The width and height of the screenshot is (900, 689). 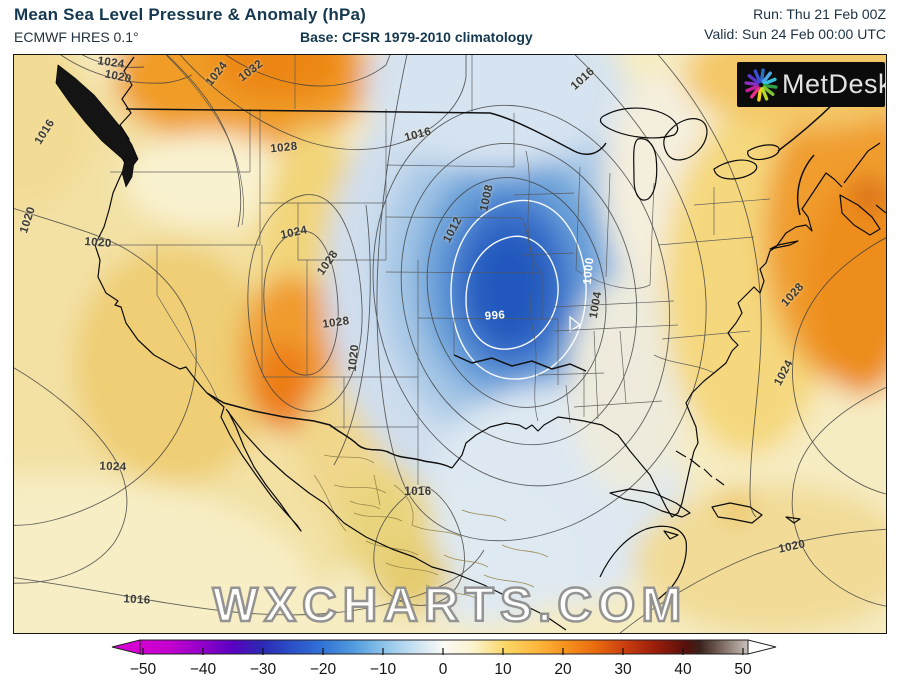 I want to click on metdesk-logo-text: MetDesk, so click(x=834, y=84).